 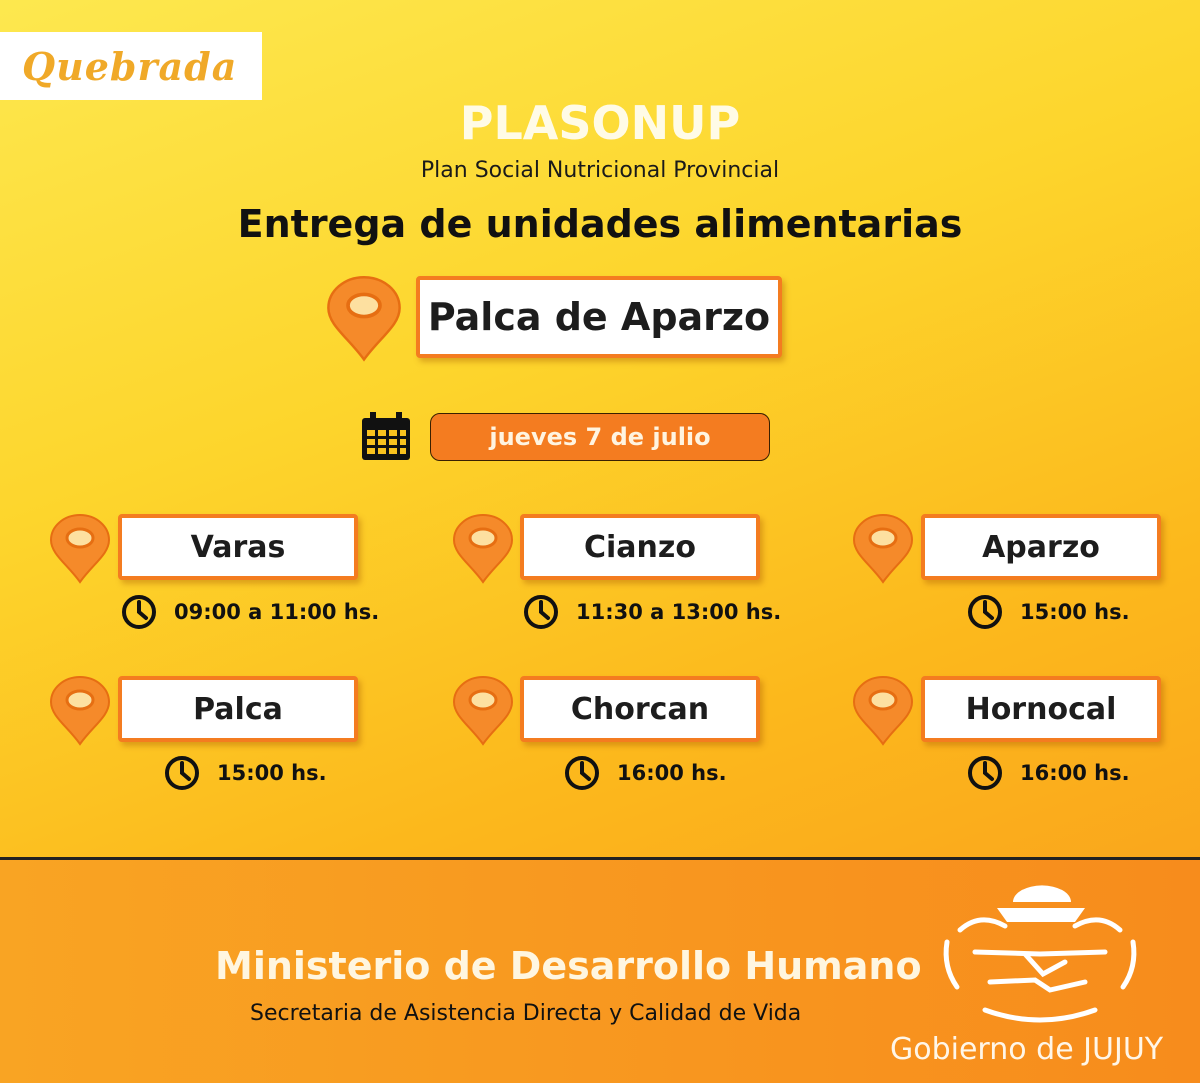 I want to click on program-subtitle: Plan Social Nutricional Provincial, so click(x=600, y=170).